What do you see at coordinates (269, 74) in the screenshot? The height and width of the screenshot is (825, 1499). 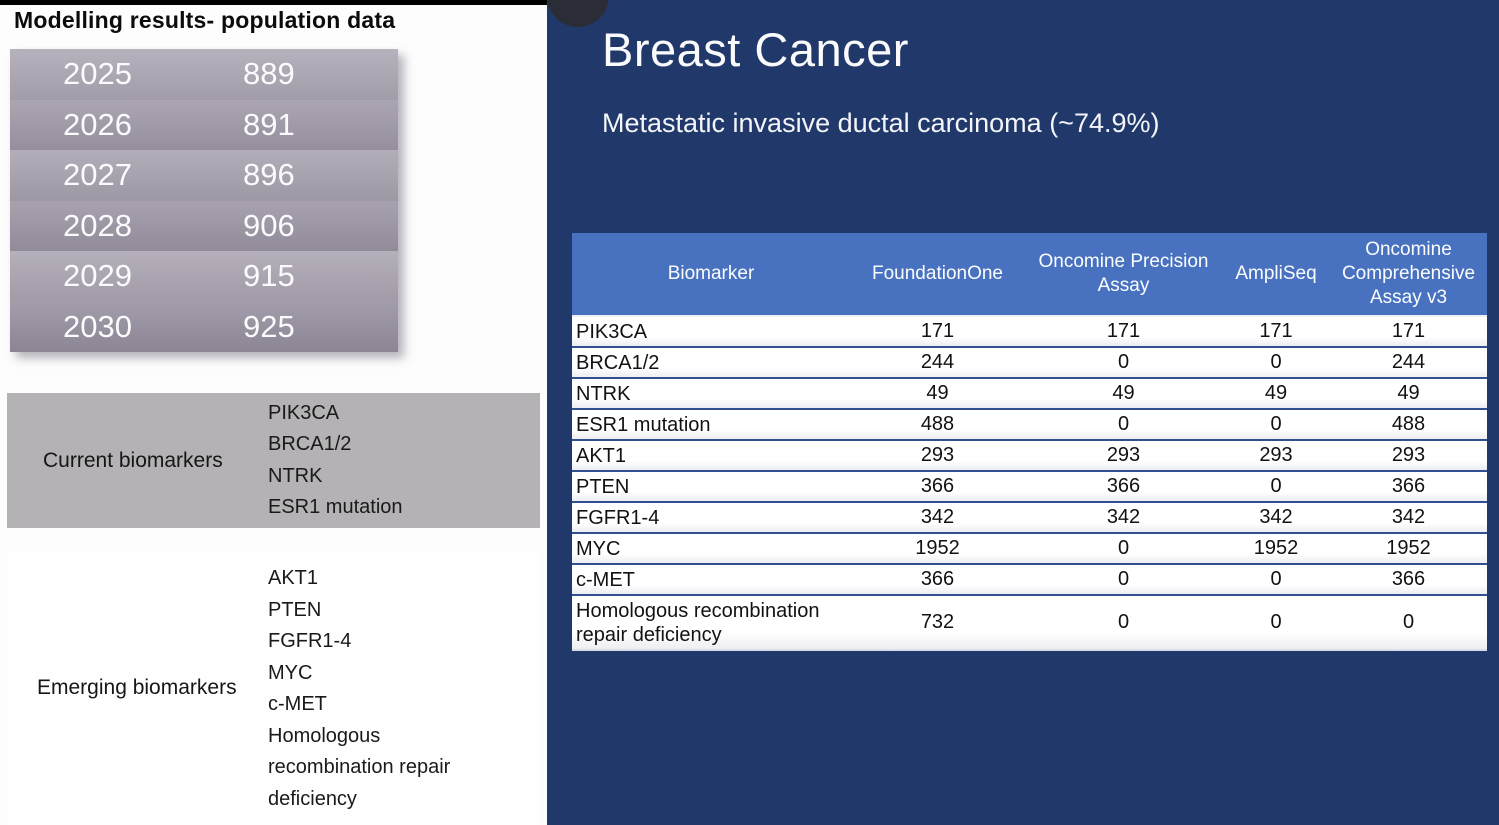 I see `population-cell: 889` at bounding box center [269, 74].